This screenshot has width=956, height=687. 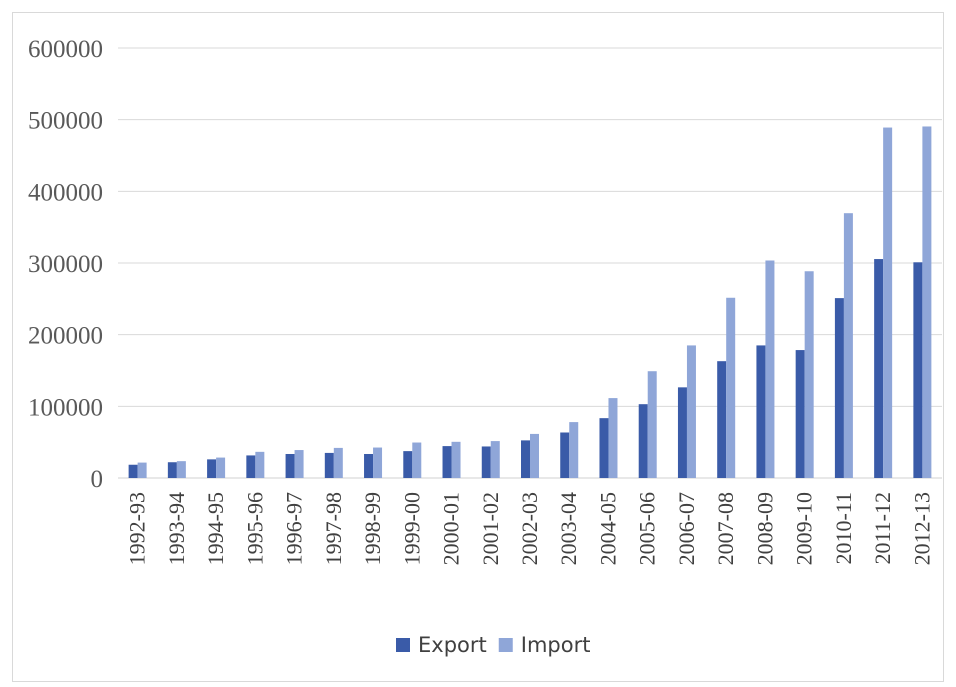 What do you see at coordinates (97, 479) in the screenshot?
I see `y-tick-label: 0` at bounding box center [97, 479].